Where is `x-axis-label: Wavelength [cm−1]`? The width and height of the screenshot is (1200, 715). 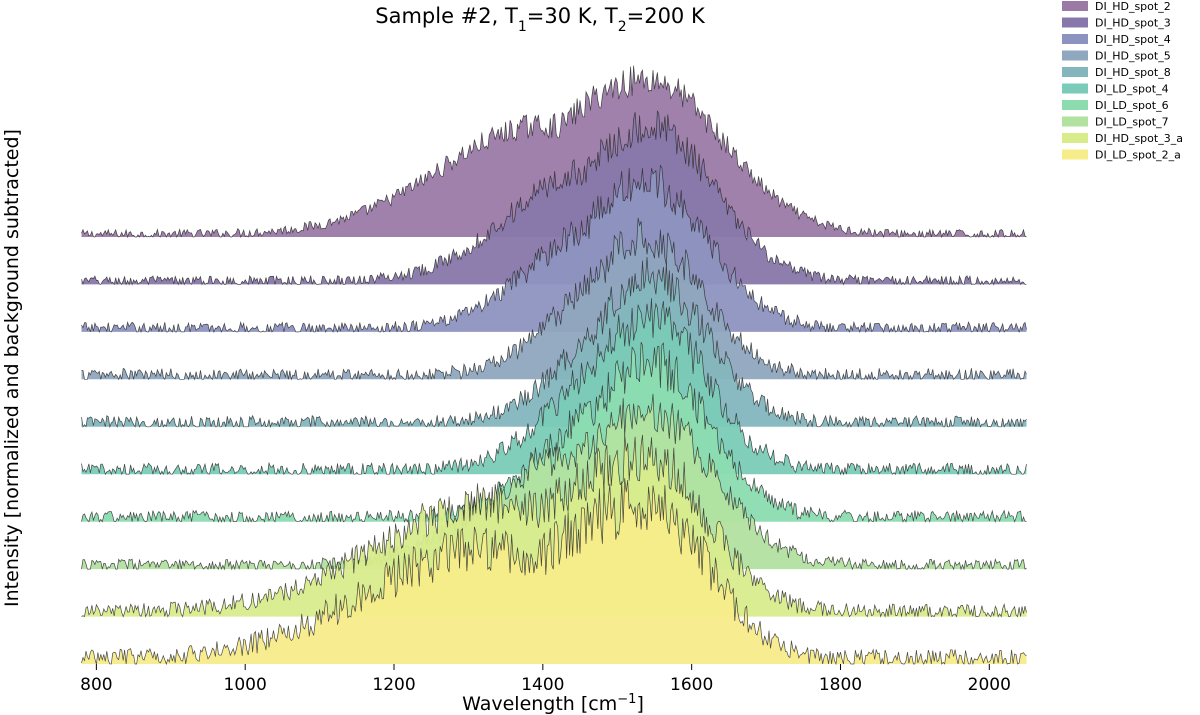
x-axis-label: Wavelength [cm−1] is located at coordinates (553, 703).